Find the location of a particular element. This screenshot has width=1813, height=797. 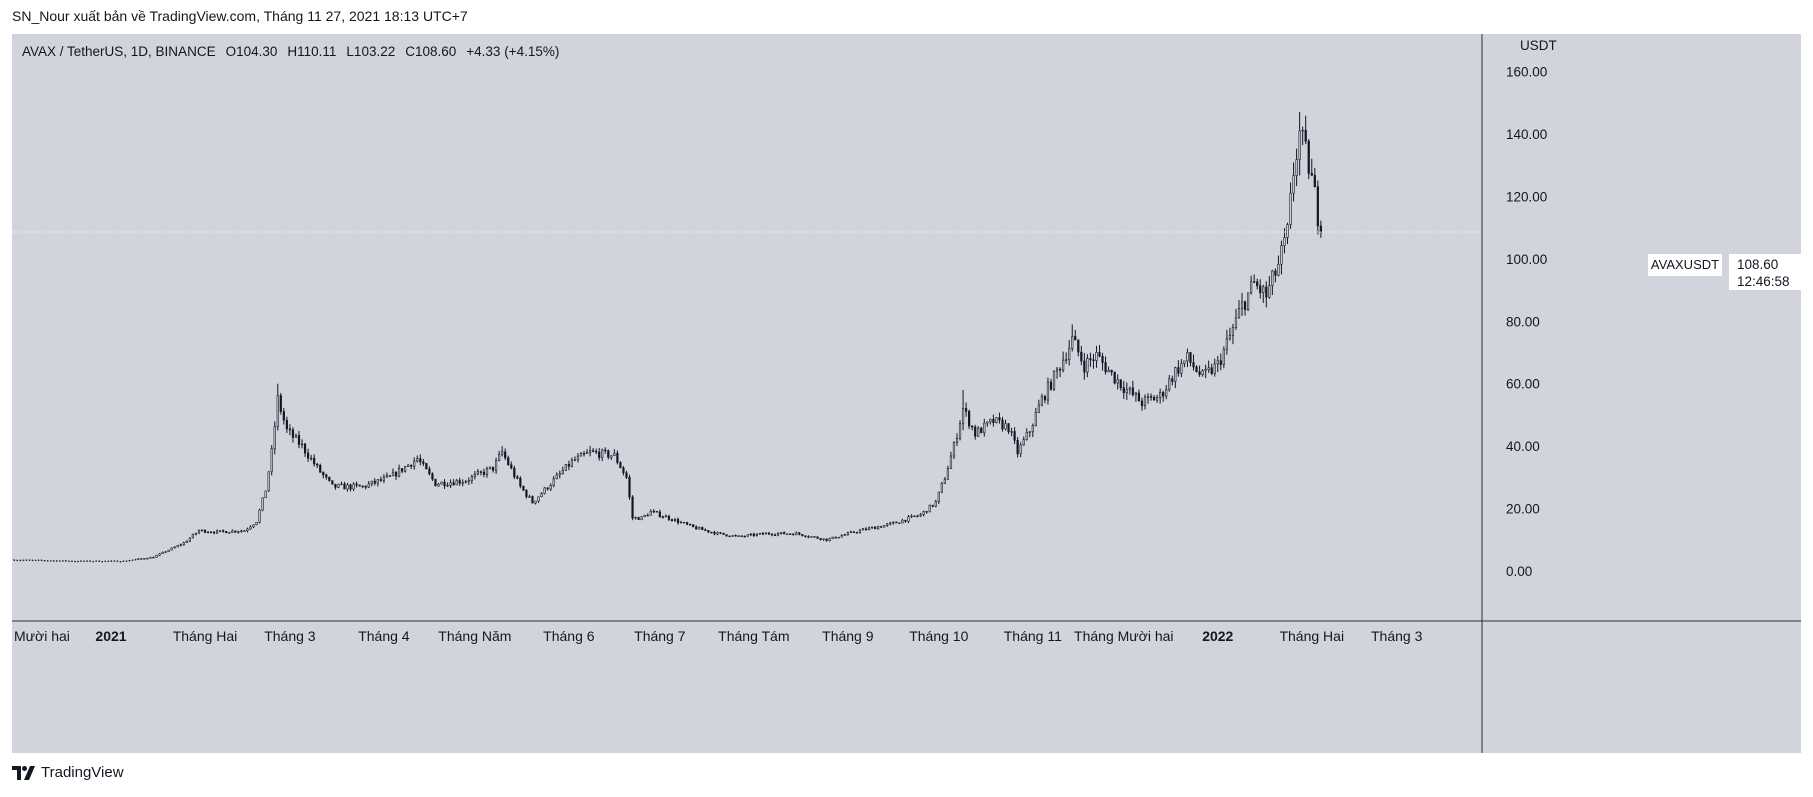

time-tick-label: Tháng 6 is located at coordinates (569, 636).